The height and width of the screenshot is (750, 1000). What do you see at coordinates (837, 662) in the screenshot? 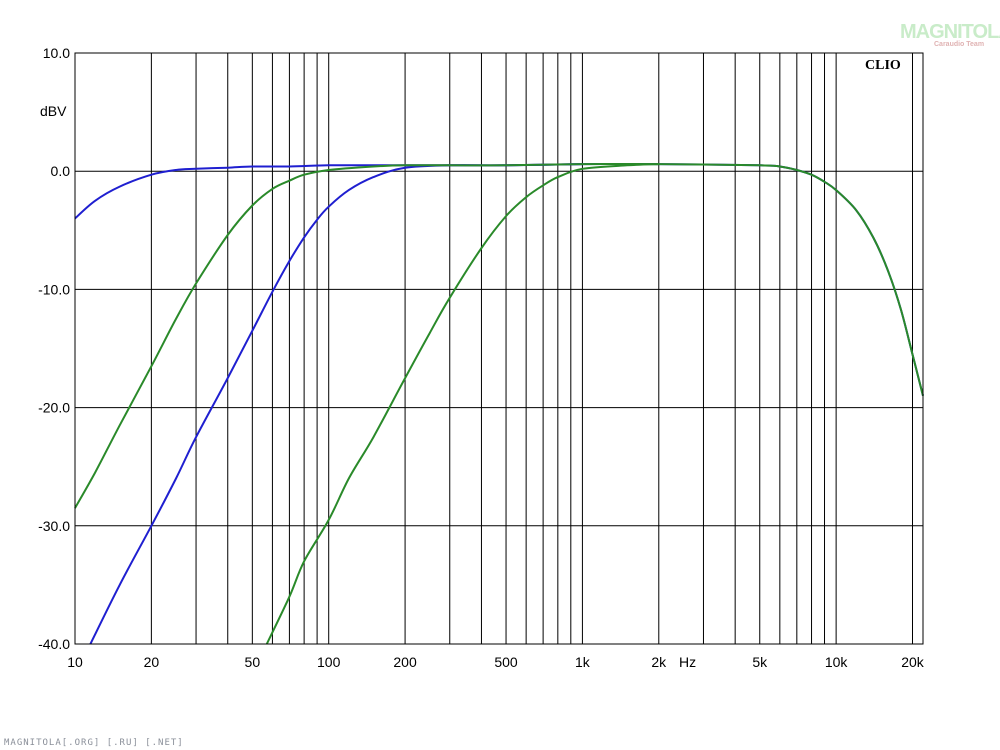
I see `x-tick-label: 10k` at bounding box center [837, 662].